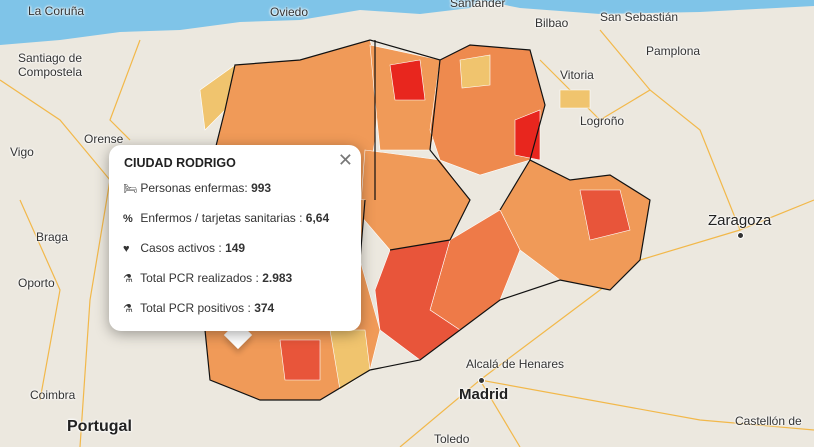 Image resolution: width=814 pixels, height=447 pixels. What do you see at coordinates (478, 5) in the screenshot?
I see `city-label: Santander` at bounding box center [478, 5].